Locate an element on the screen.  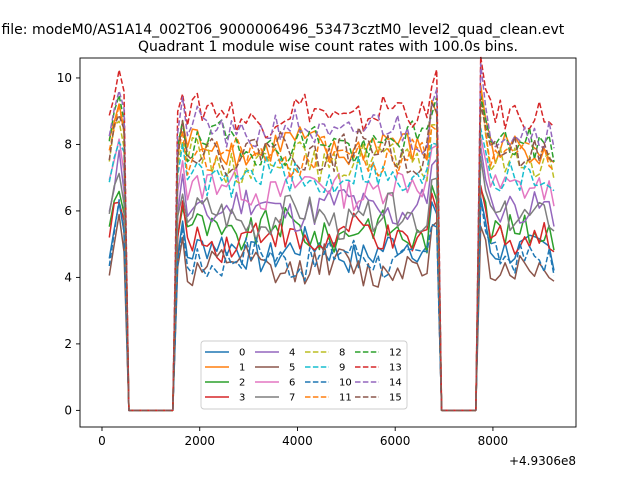
legend-label-14: 14 is located at coordinates (395, 383).